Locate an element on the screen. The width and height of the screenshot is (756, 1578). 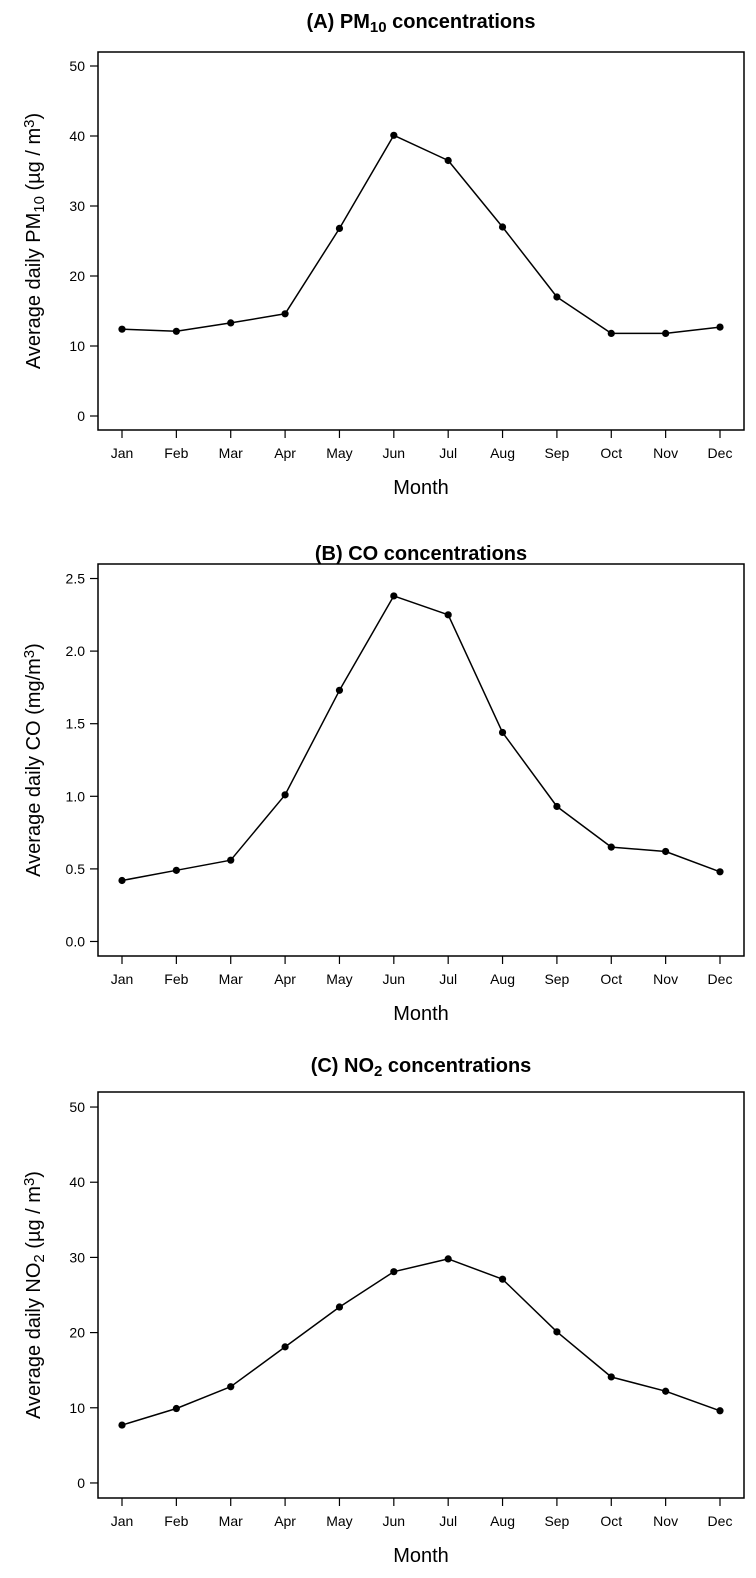
y-axis-title: Average daily NO2 (µg / m3) is located at coordinates (34, 1295).